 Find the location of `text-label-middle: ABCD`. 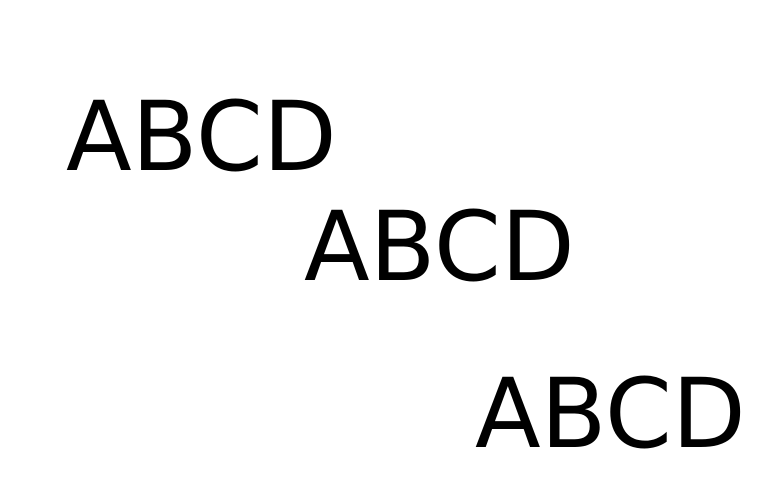

text-label-middle: ABCD is located at coordinates (439, 247).